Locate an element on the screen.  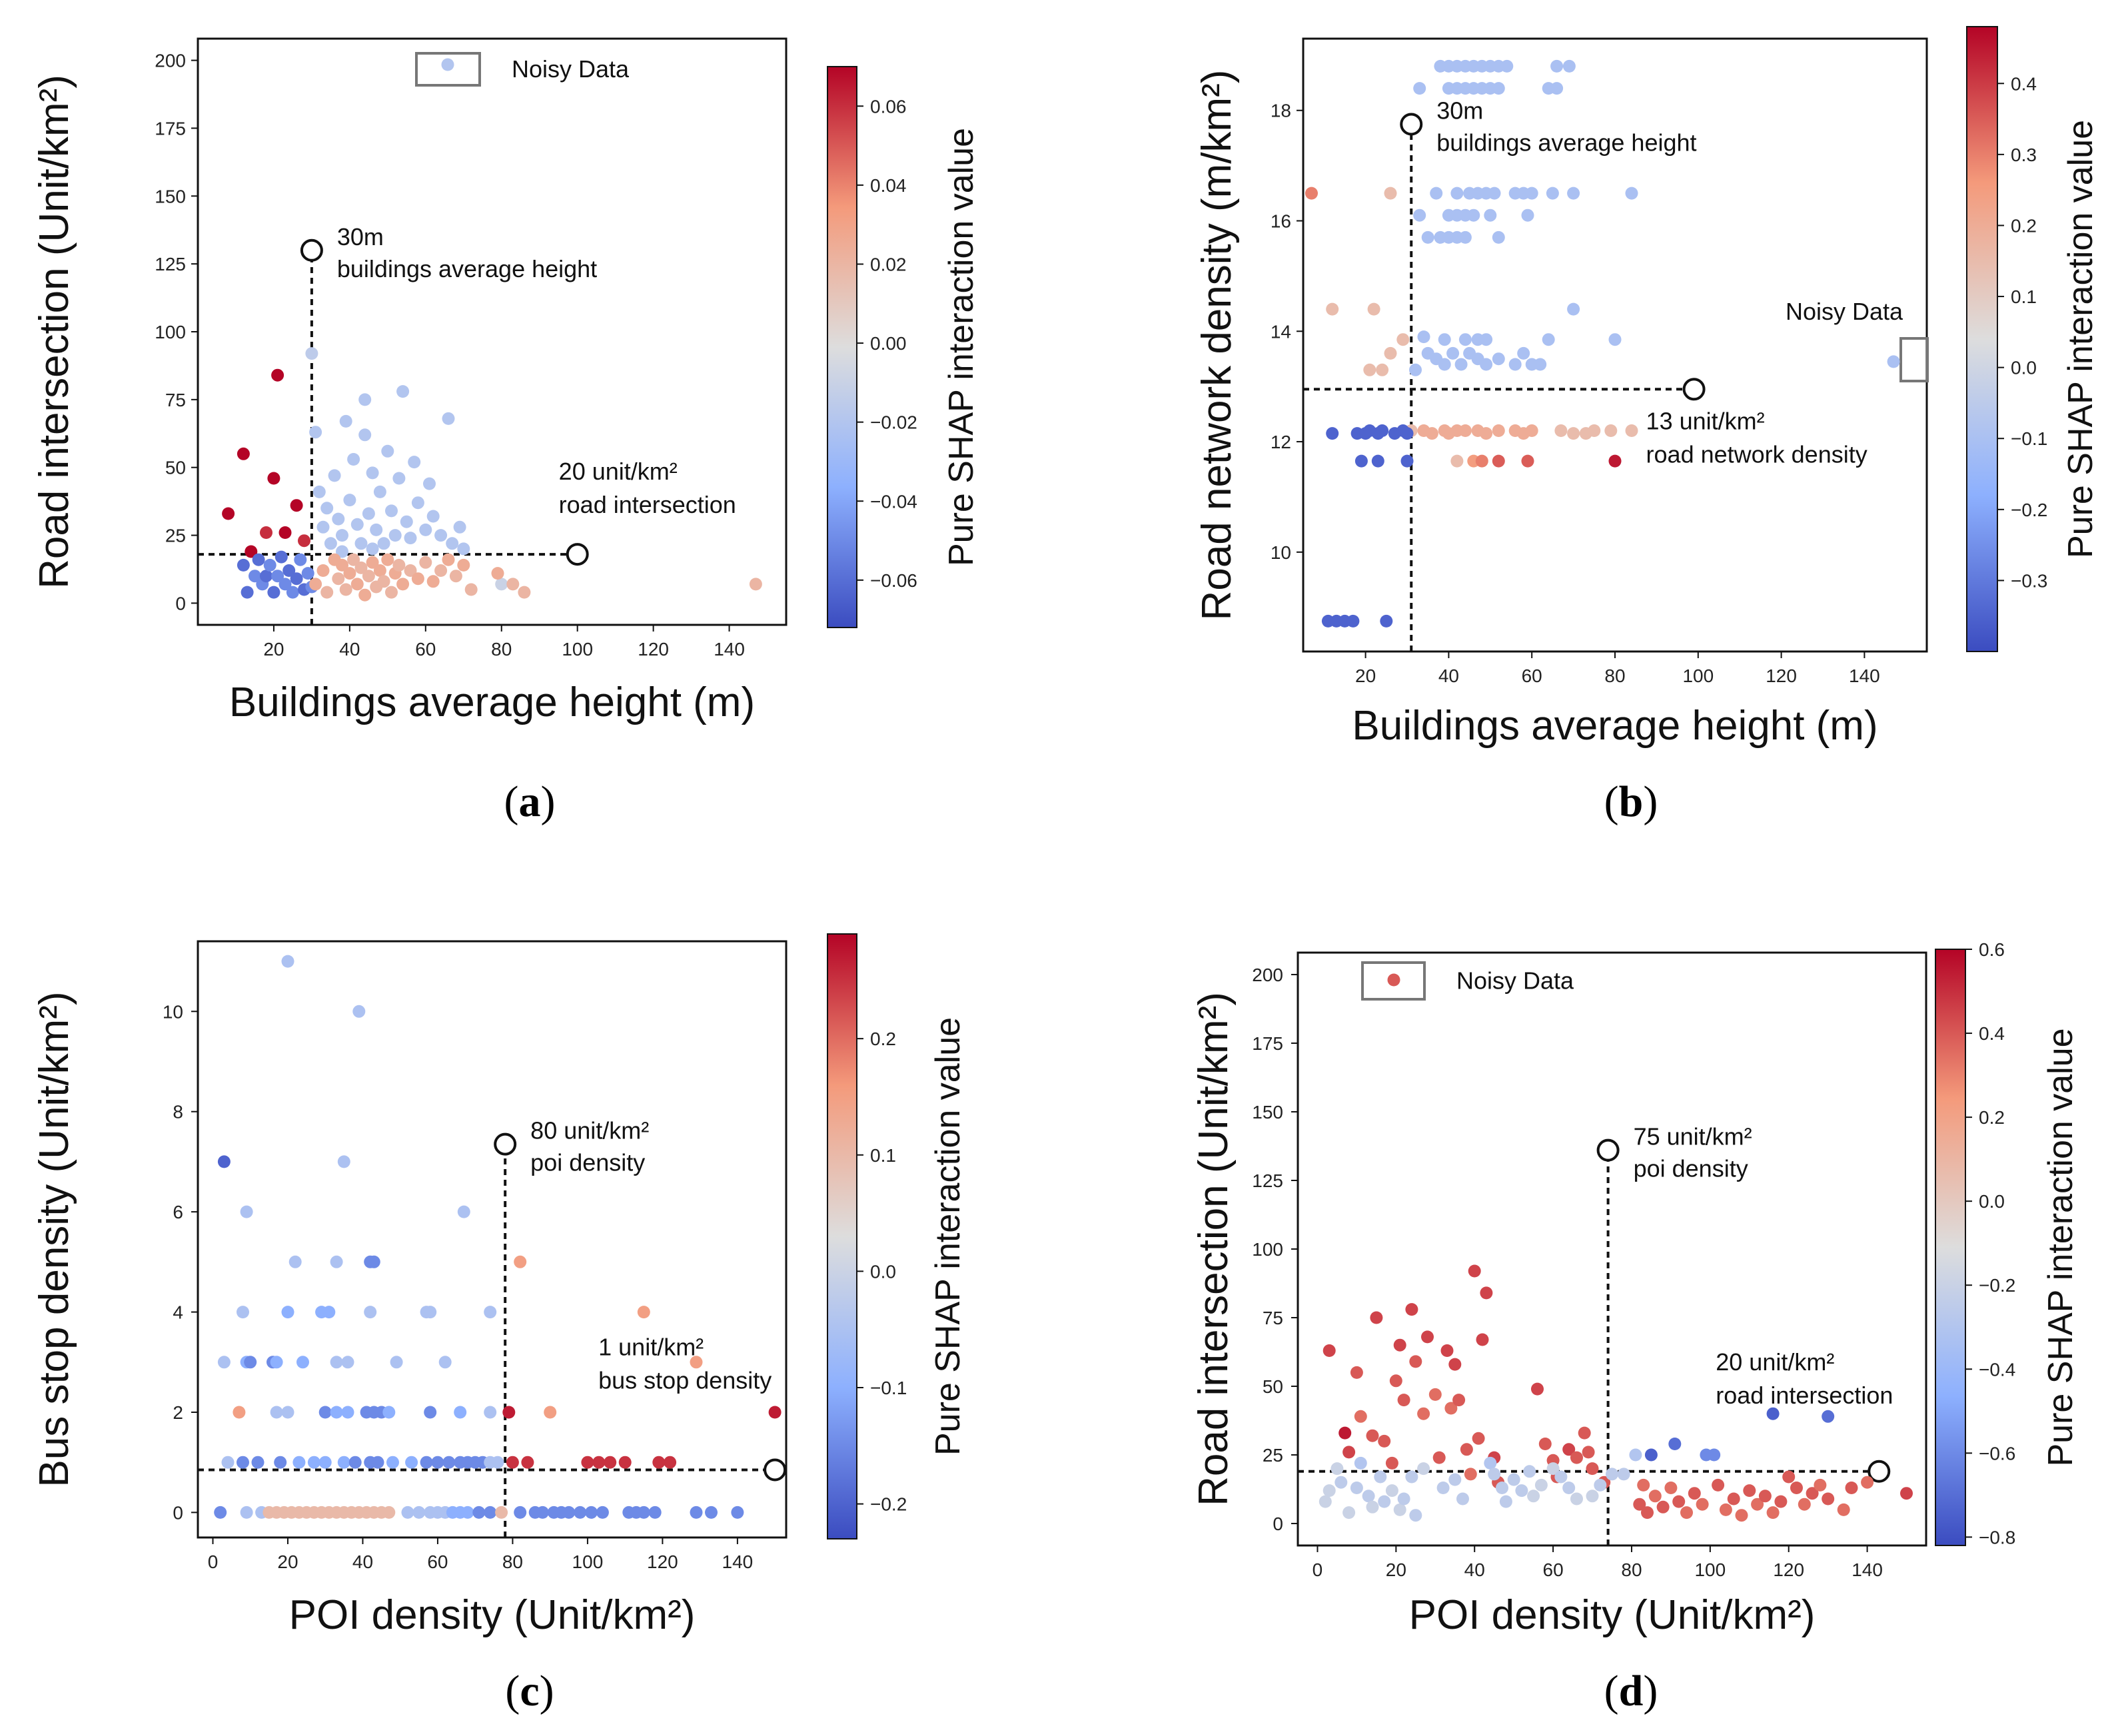
annotation-label: 80 unit/km² is located at coordinates (589, 1130).